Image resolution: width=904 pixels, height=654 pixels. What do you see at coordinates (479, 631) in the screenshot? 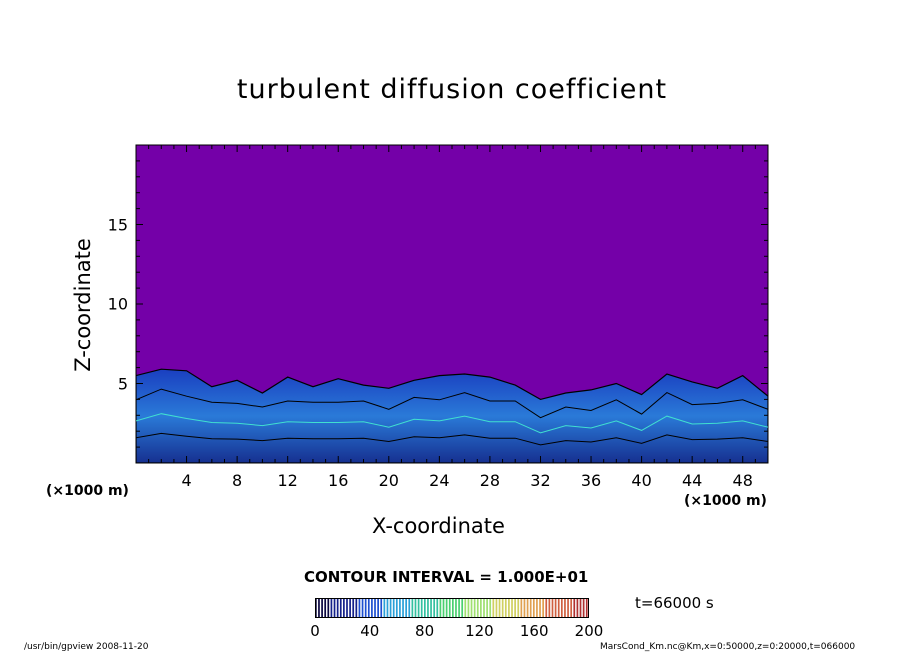
I see `colorbar-tick-label: 120` at bounding box center [479, 631].